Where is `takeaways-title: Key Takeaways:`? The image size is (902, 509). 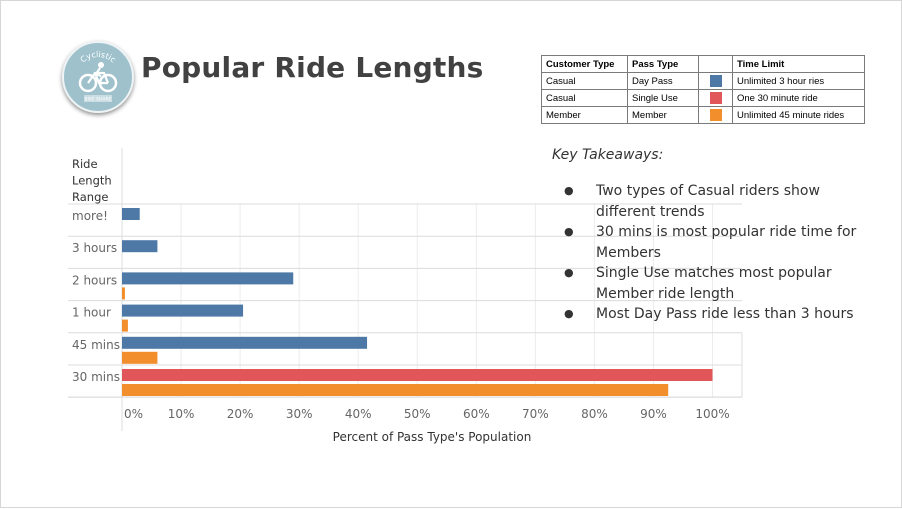
takeaways-title: Key Takeaways: is located at coordinates (608, 155).